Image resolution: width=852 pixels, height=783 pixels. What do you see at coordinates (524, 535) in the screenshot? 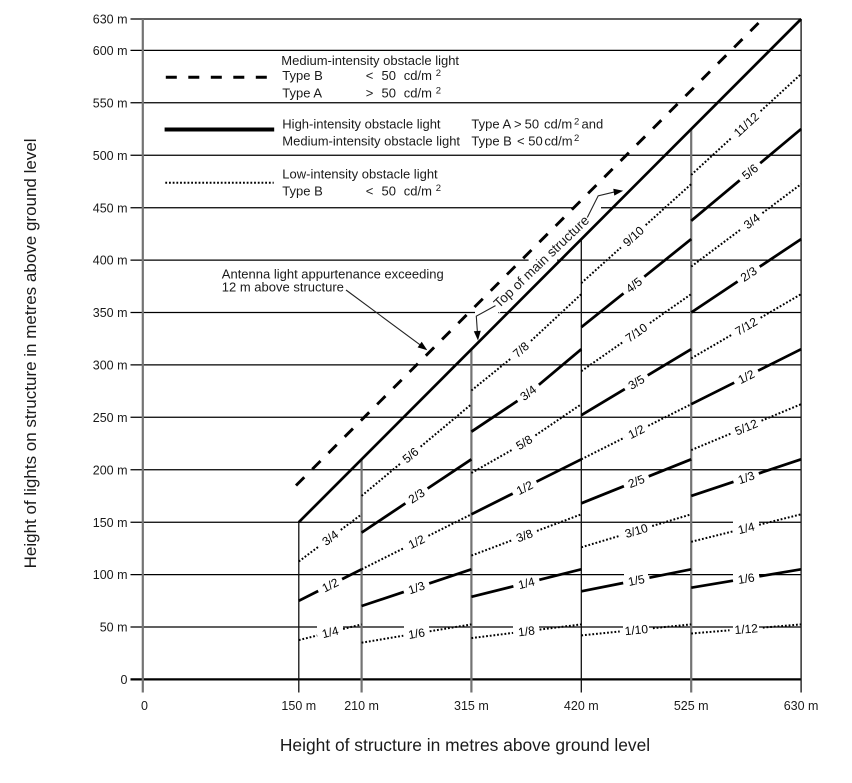
I see `svg-text: 3/8` at bounding box center [524, 535].